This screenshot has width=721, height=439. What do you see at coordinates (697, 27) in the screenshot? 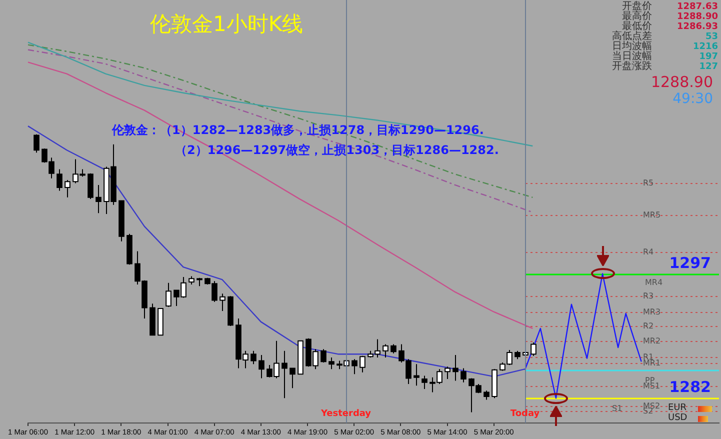
I see `annotation: 1286.93` at bounding box center [697, 27].